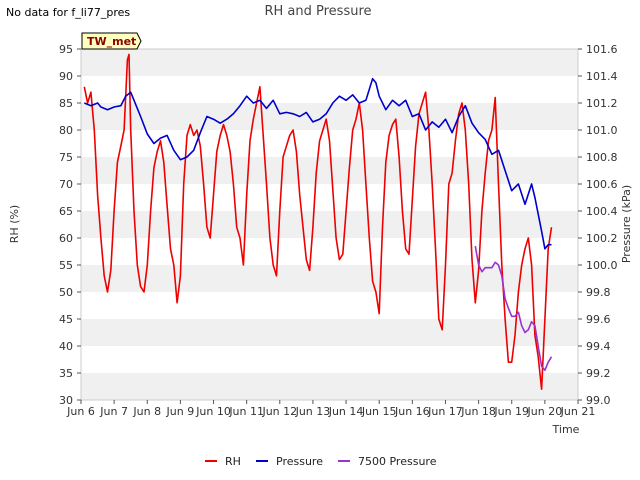  What do you see at coordinates (412, 411) in the screenshot?
I see `x-tick-label: Jun 16` at bounding box center [412, 411].